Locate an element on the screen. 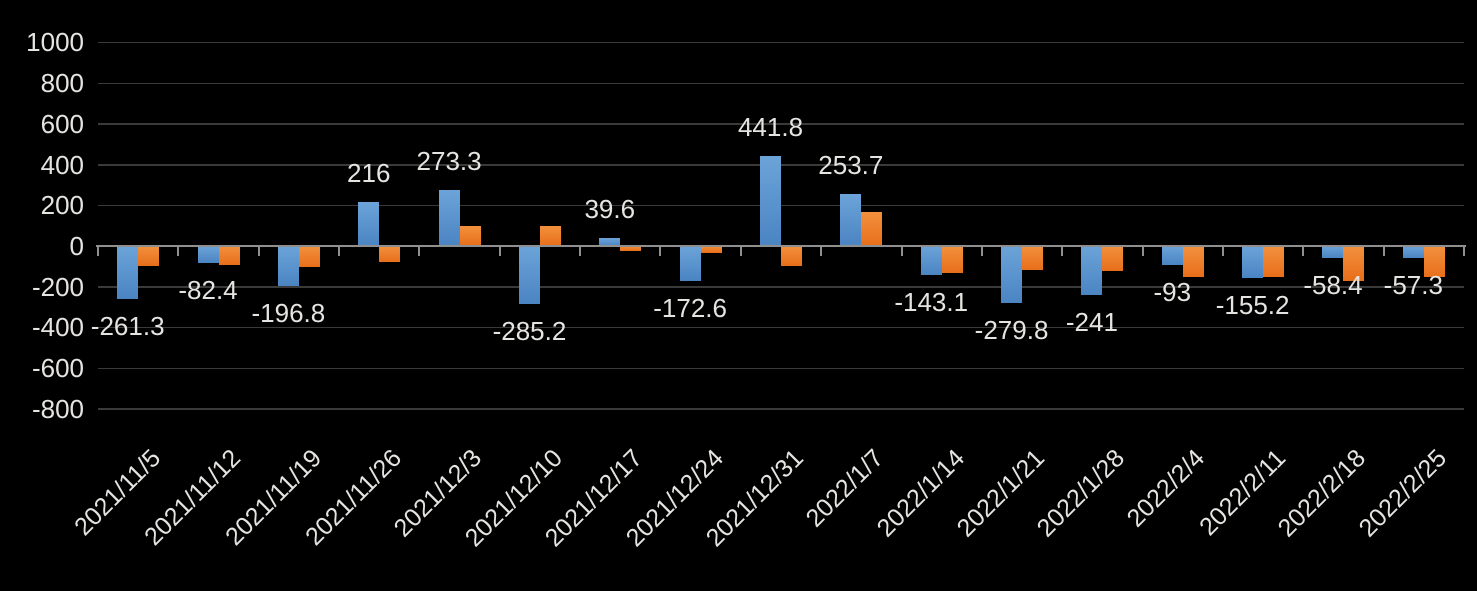 The image size is (1477, 591). data-label: 253.7 is located at coordinates (851, 165).